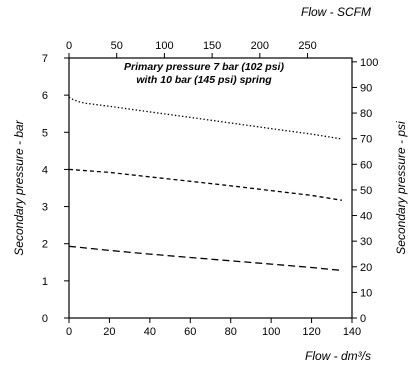 The width and height of the screenshot is (417, 367). I want to click on x-bottom-tick-label: 100, so click(271, 332).